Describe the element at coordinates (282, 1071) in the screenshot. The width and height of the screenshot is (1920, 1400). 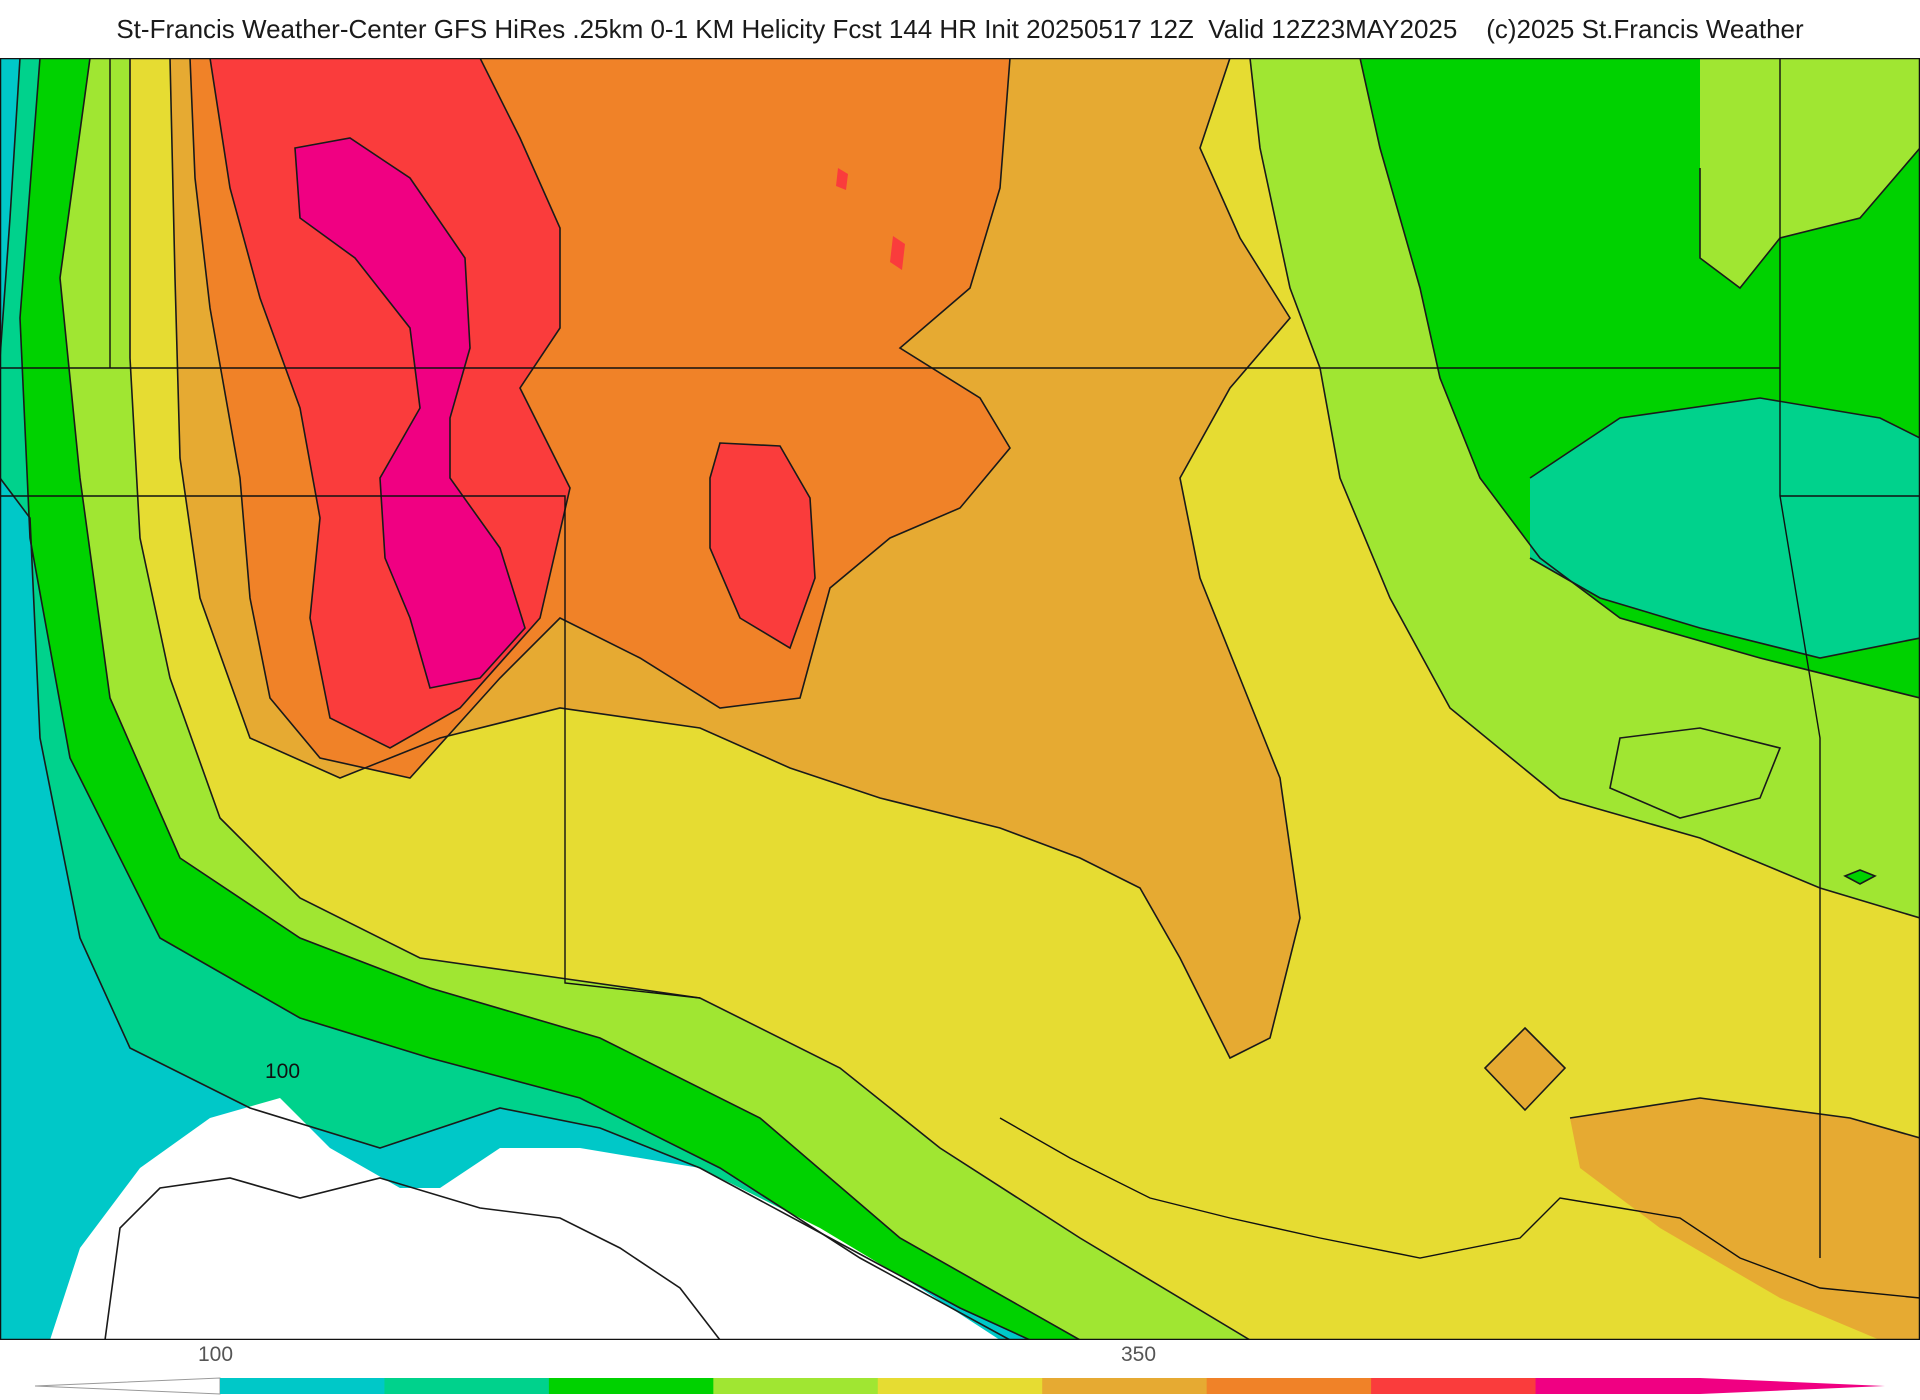
I see `contour-label-100: 100` at that location.